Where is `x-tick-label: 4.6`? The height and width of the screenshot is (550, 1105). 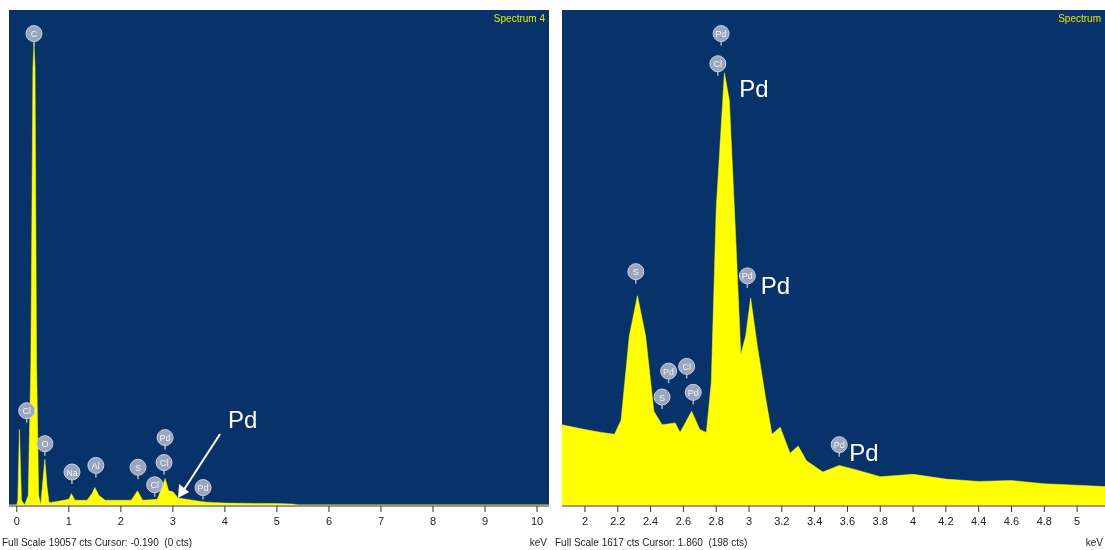
x-tick-label: 4.6 is located at coordinates (1011, 521).